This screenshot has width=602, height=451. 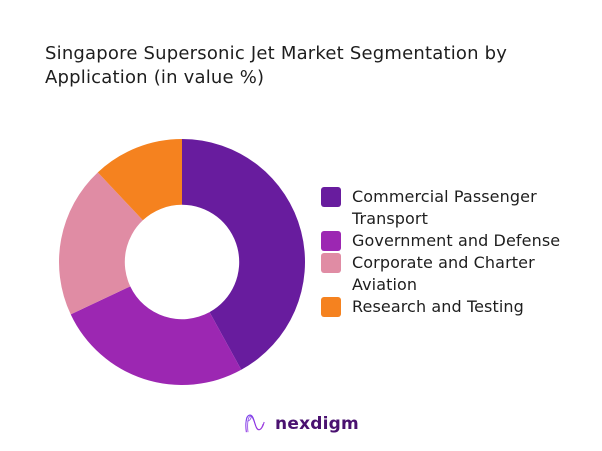 I want to click on legend-item: Corporate and Charter Aviation, so click(x=451, y=274).